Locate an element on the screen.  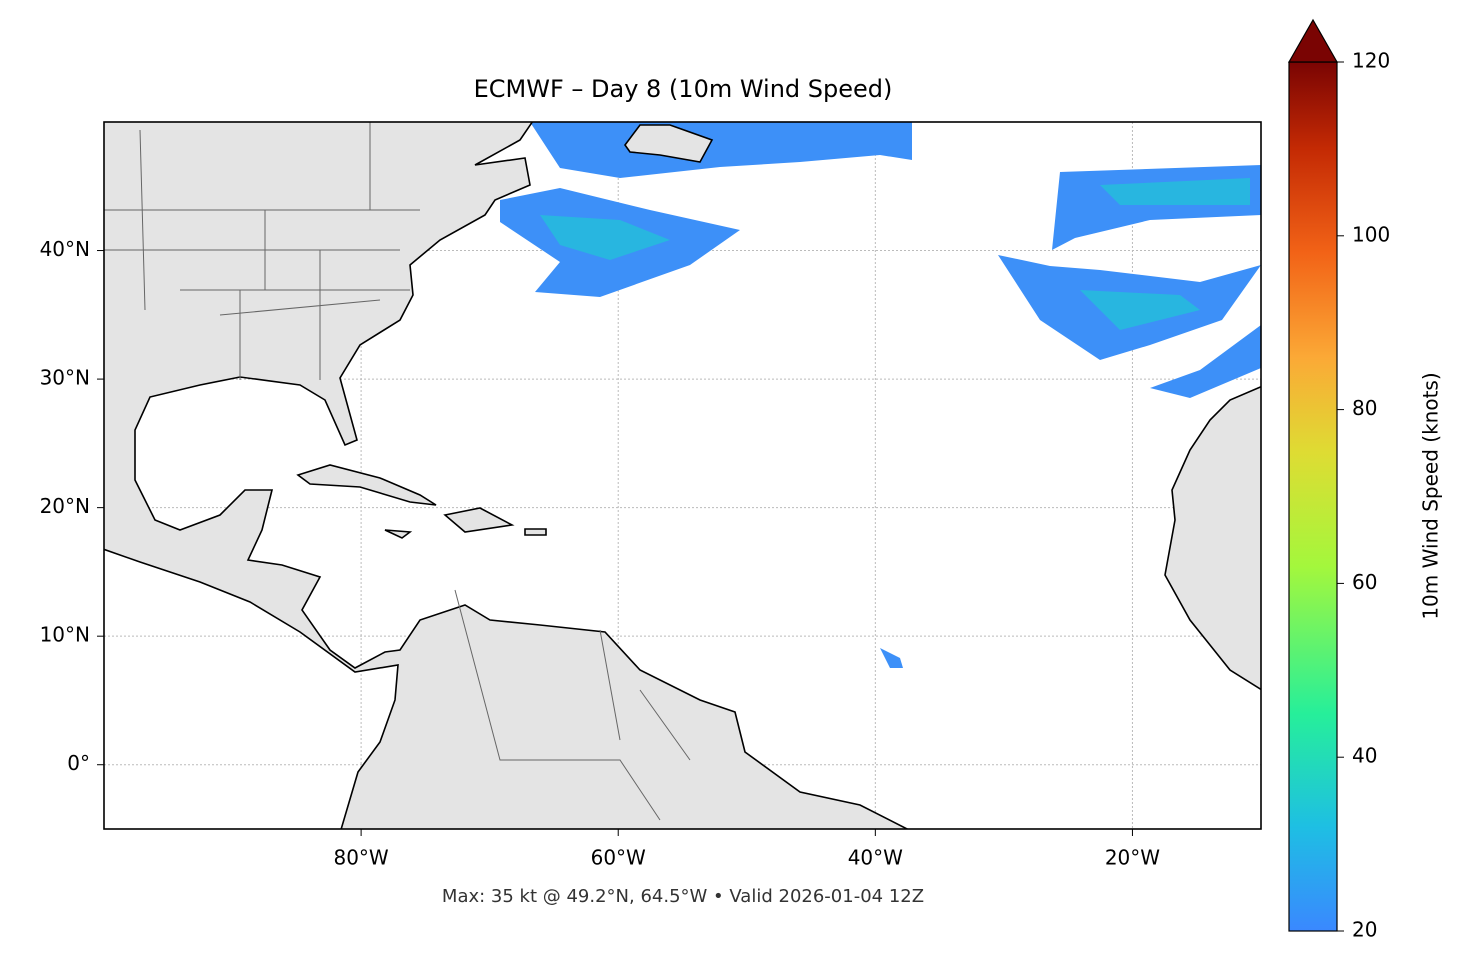
y-tick-label: 30°N is located at coordinates (65, 378).